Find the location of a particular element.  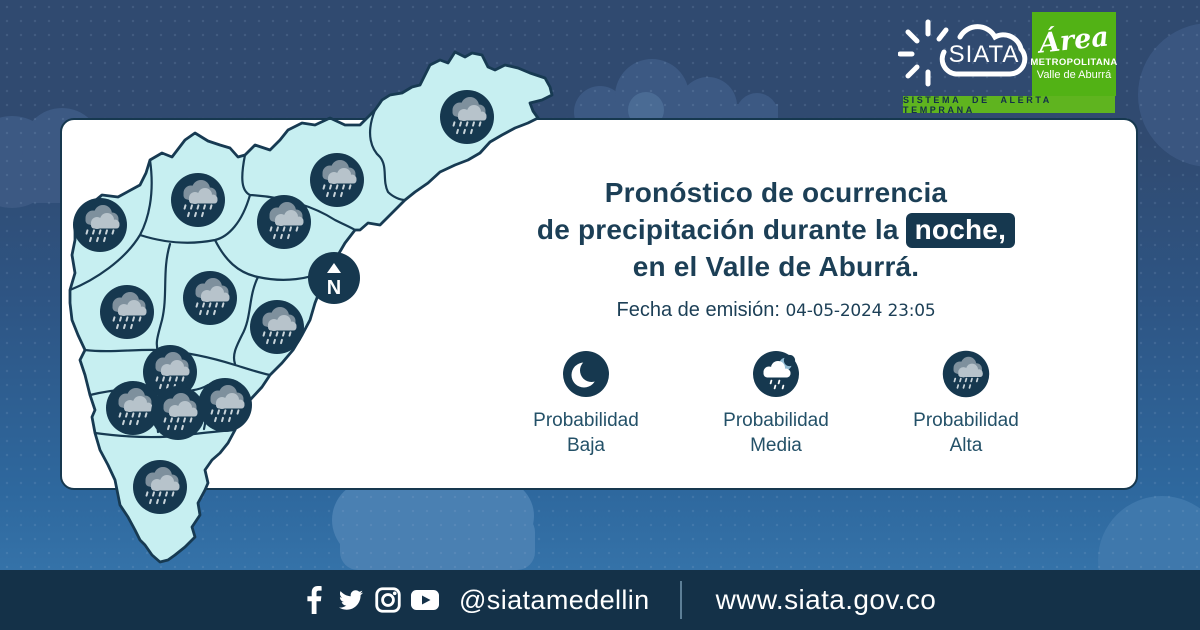

siata-banner: SISTEMA DE ALERTA TEMPRANA is located at coordinates (1009, 105).